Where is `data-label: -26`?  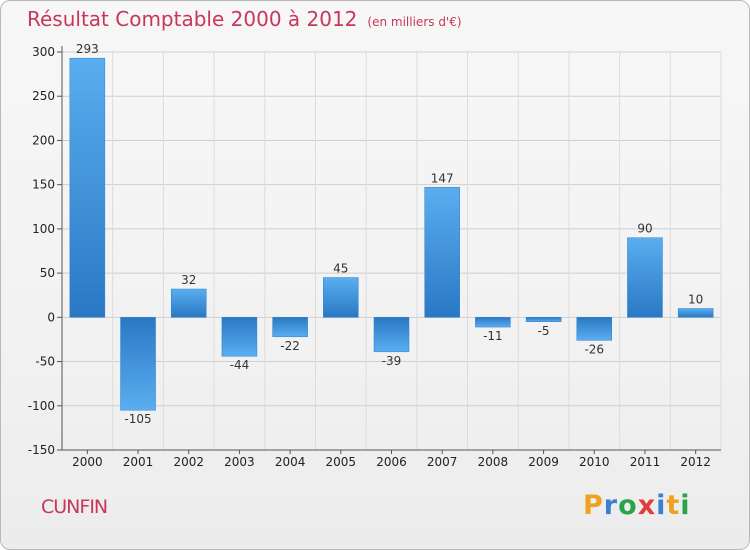
data-label: -26 is located at coordinates (594, 349).